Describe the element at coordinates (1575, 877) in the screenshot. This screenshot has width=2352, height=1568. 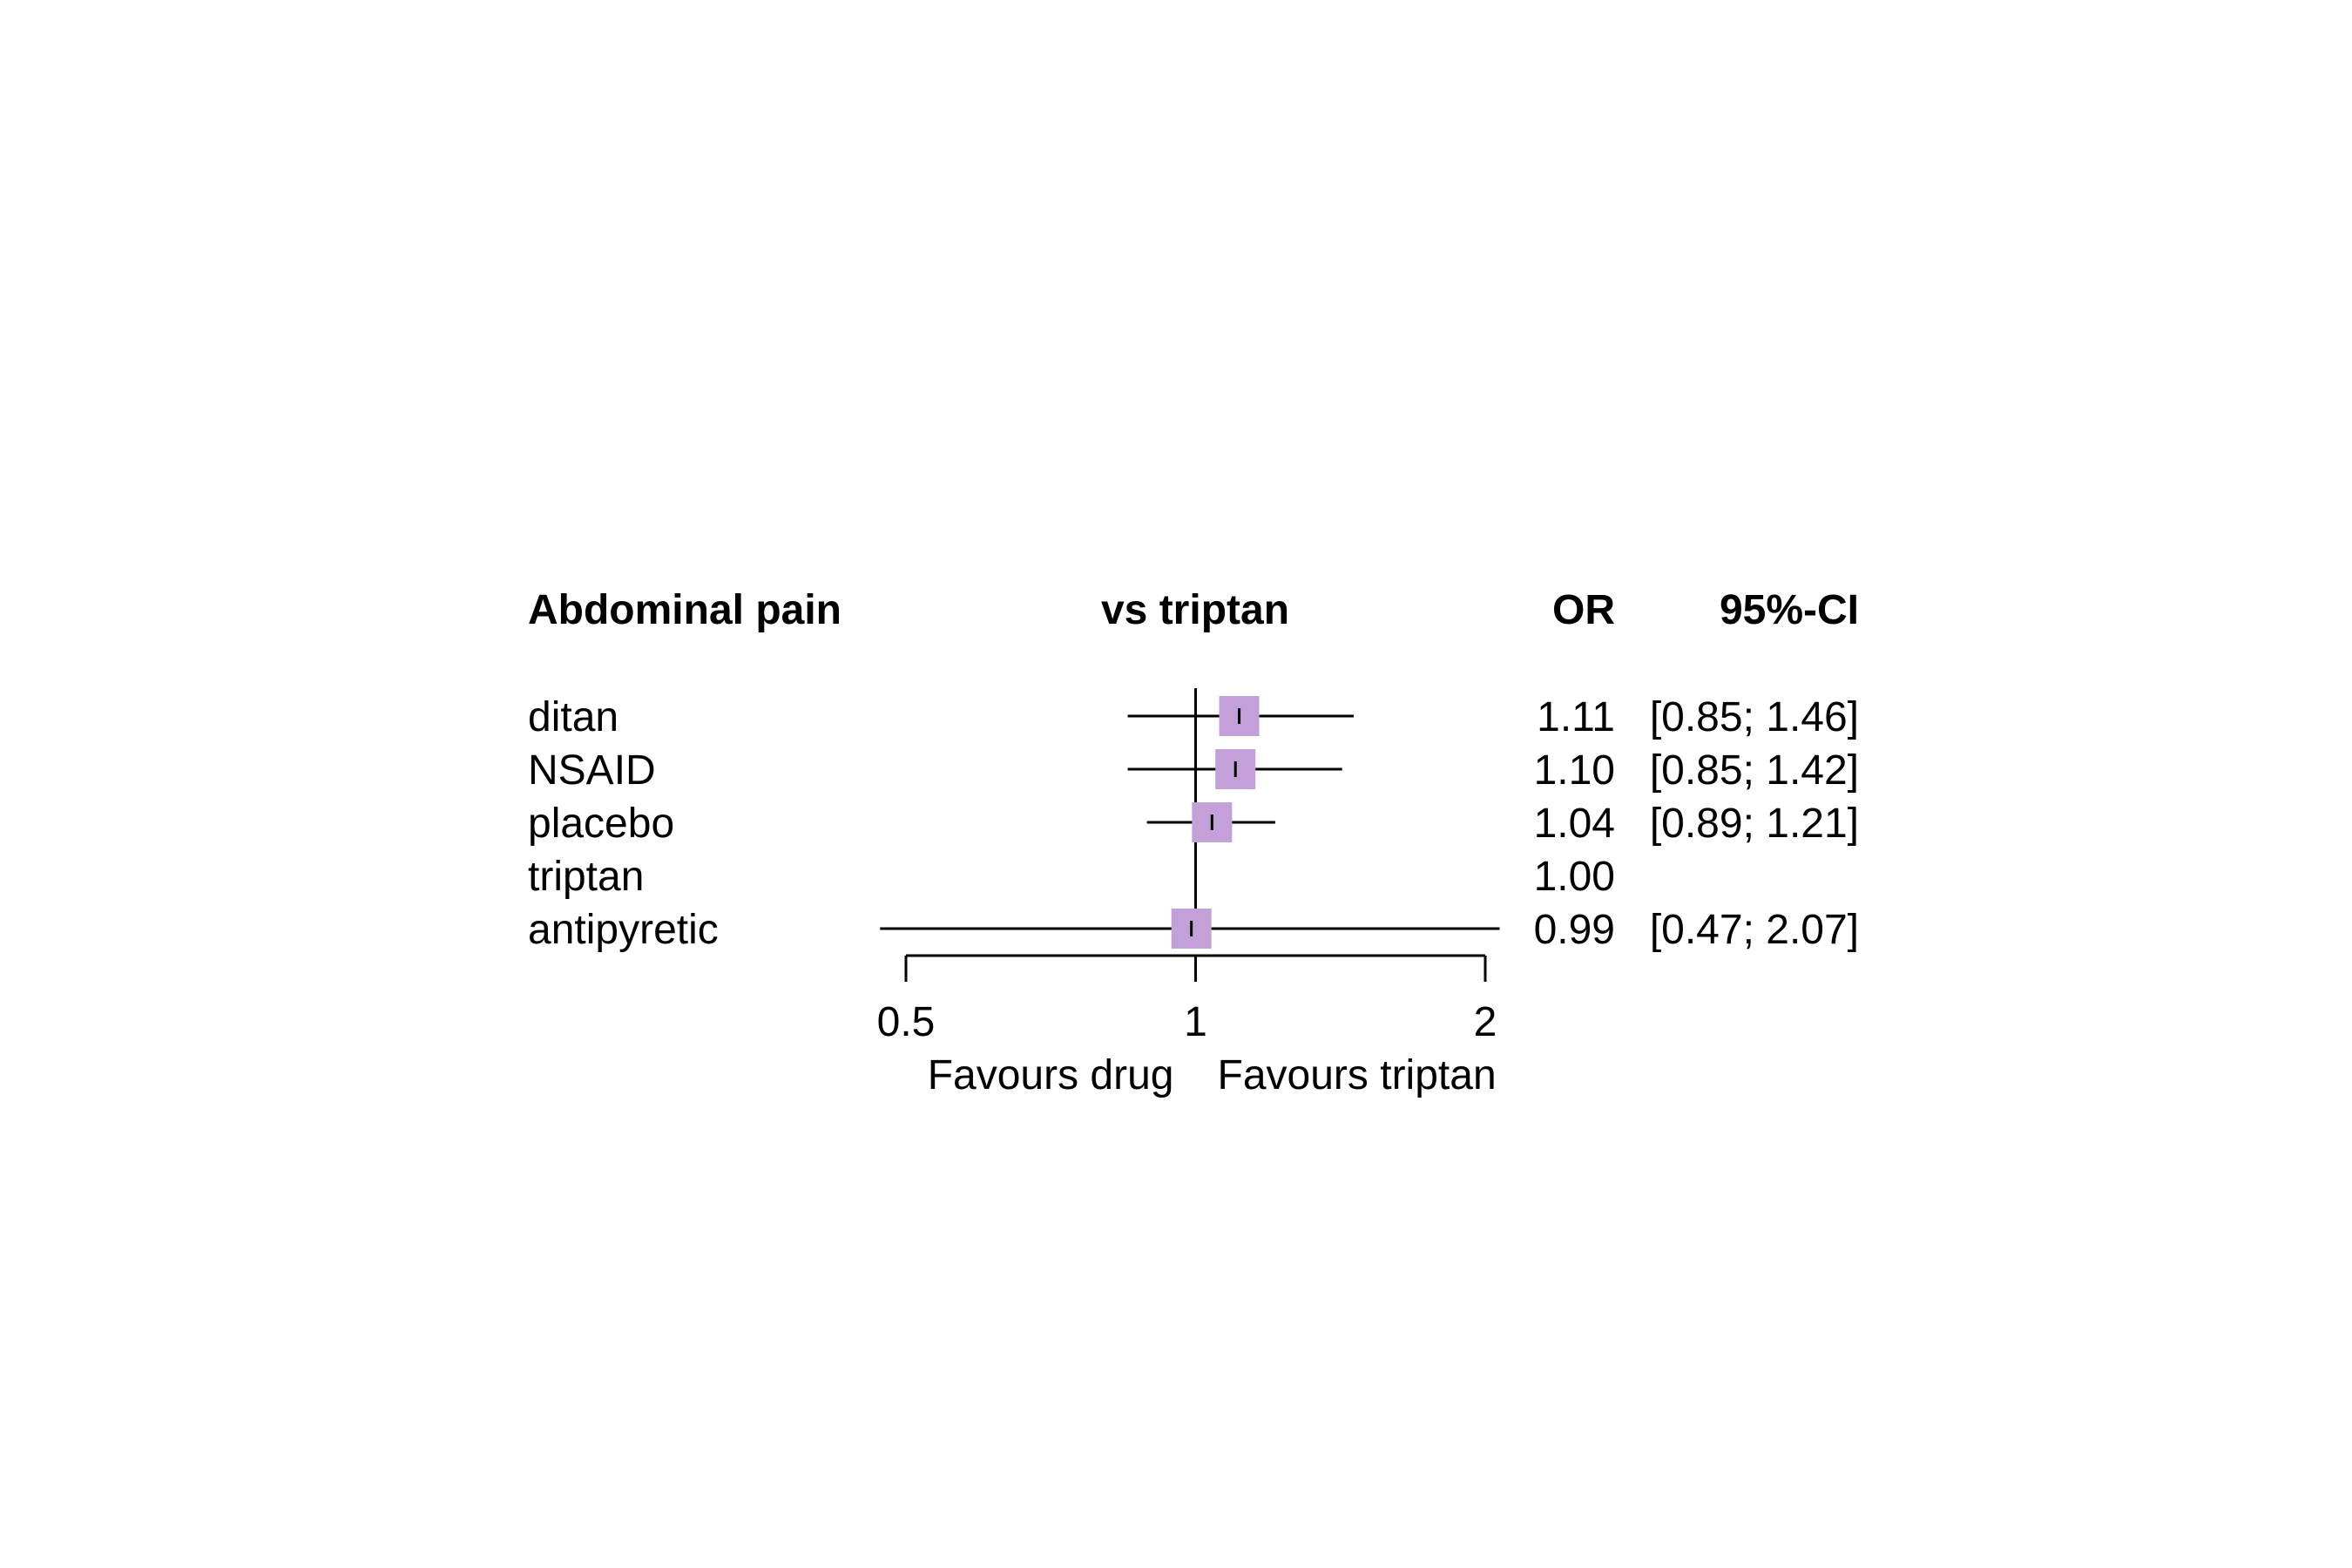
I see `or-value: 1.00` at that location.